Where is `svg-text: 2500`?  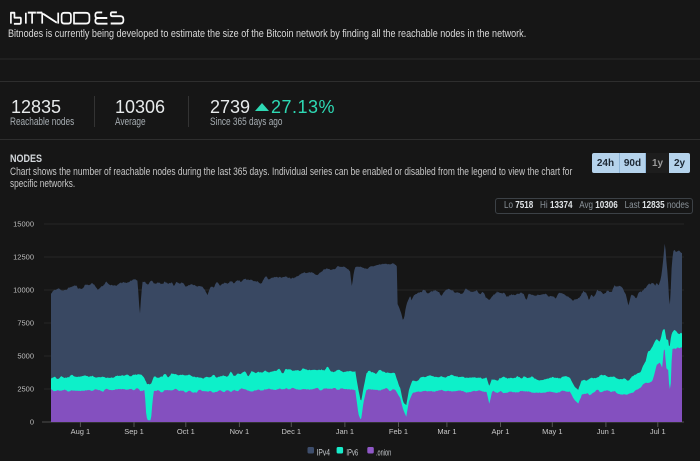 svg-text: 2500 is located at coordinates (25, 389).